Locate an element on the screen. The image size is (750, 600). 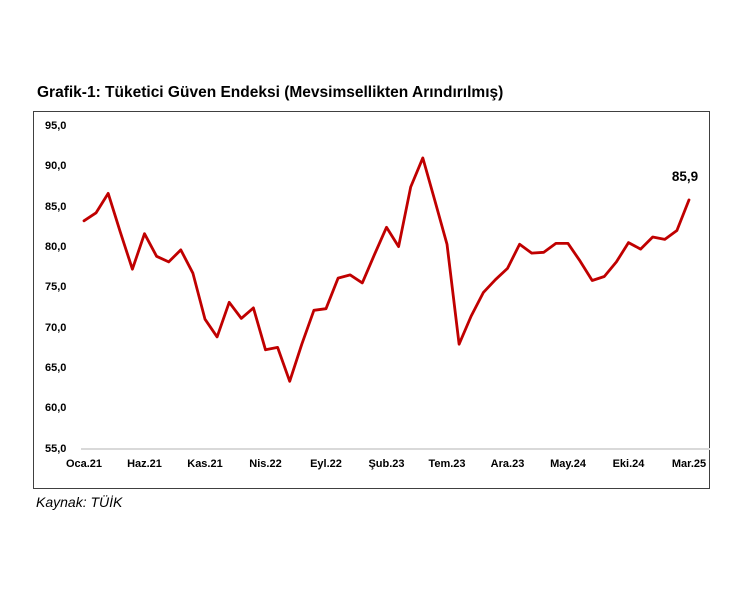
x-axis-label: Nis.22 is located at coordinates (265, 464).